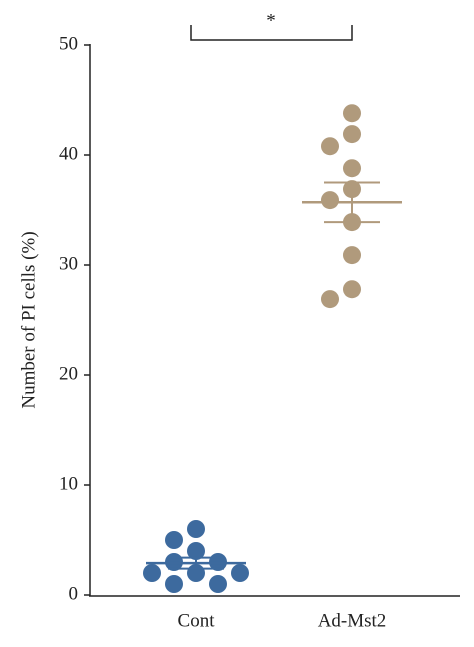 Image resolution: width=474 pixels, height=647 pixels. I want to click on y-tick-label: 0, so click(74, 593).